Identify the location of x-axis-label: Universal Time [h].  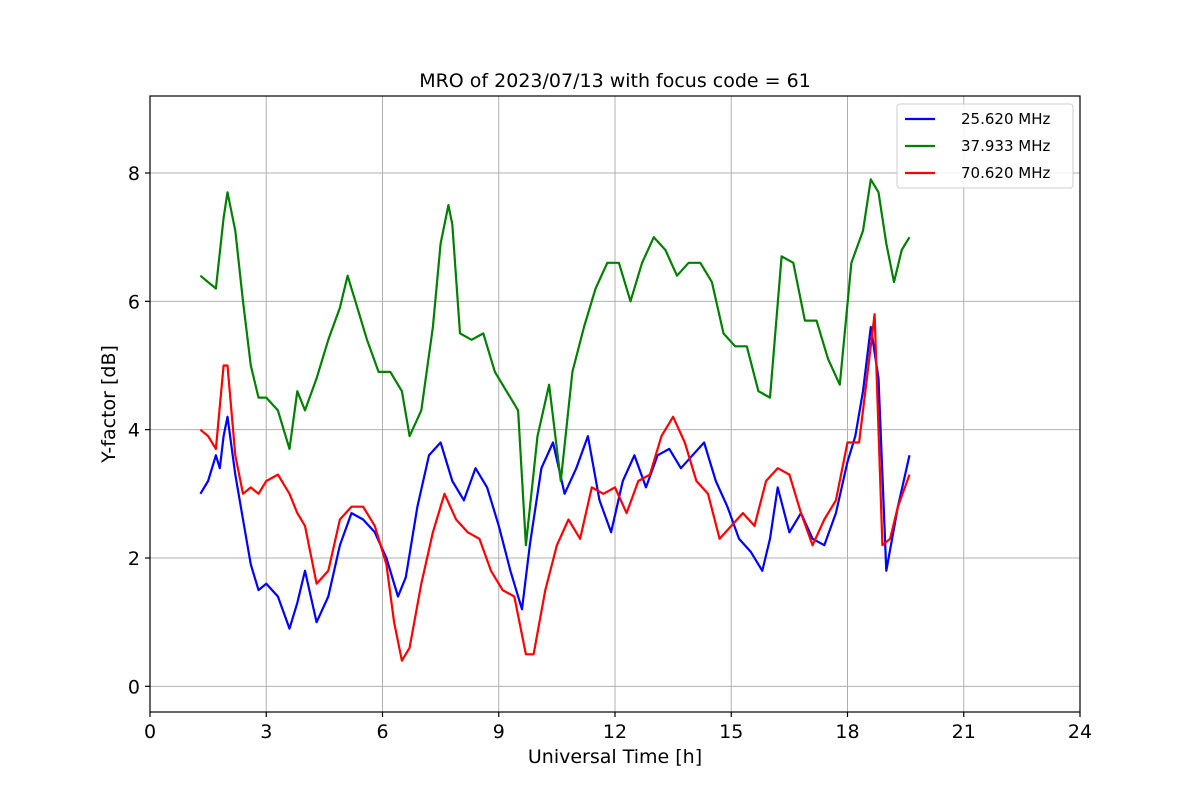
(615, 757).